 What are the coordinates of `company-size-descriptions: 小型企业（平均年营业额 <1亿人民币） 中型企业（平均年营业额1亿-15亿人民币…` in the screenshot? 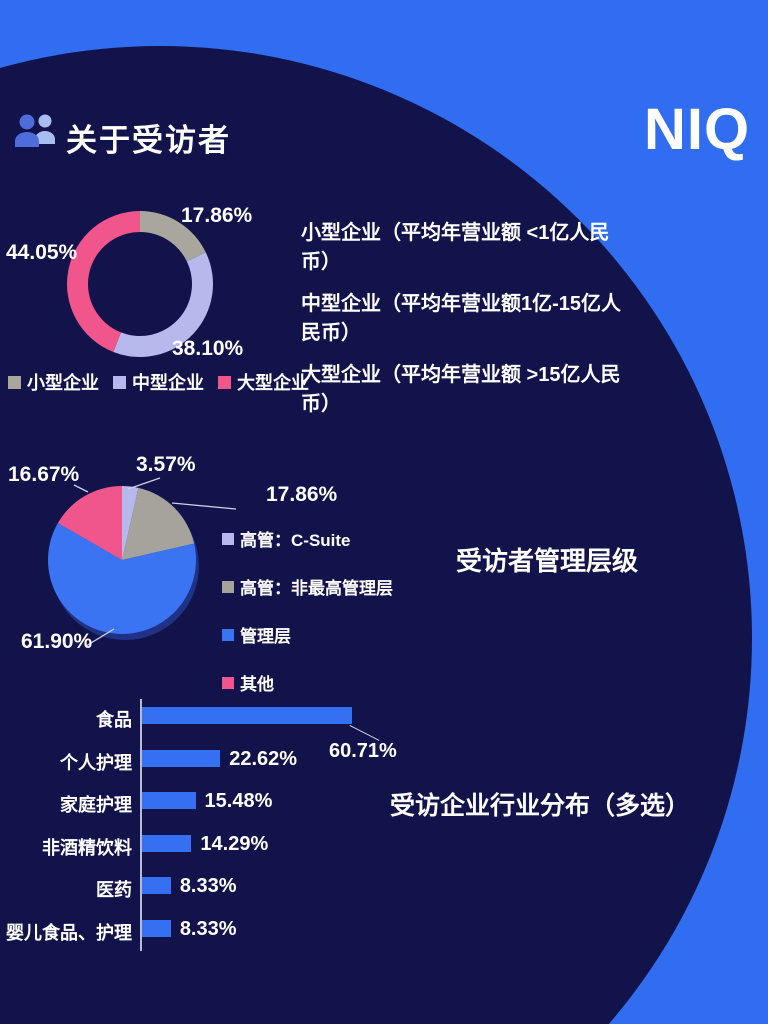 It's located at (470, 325).